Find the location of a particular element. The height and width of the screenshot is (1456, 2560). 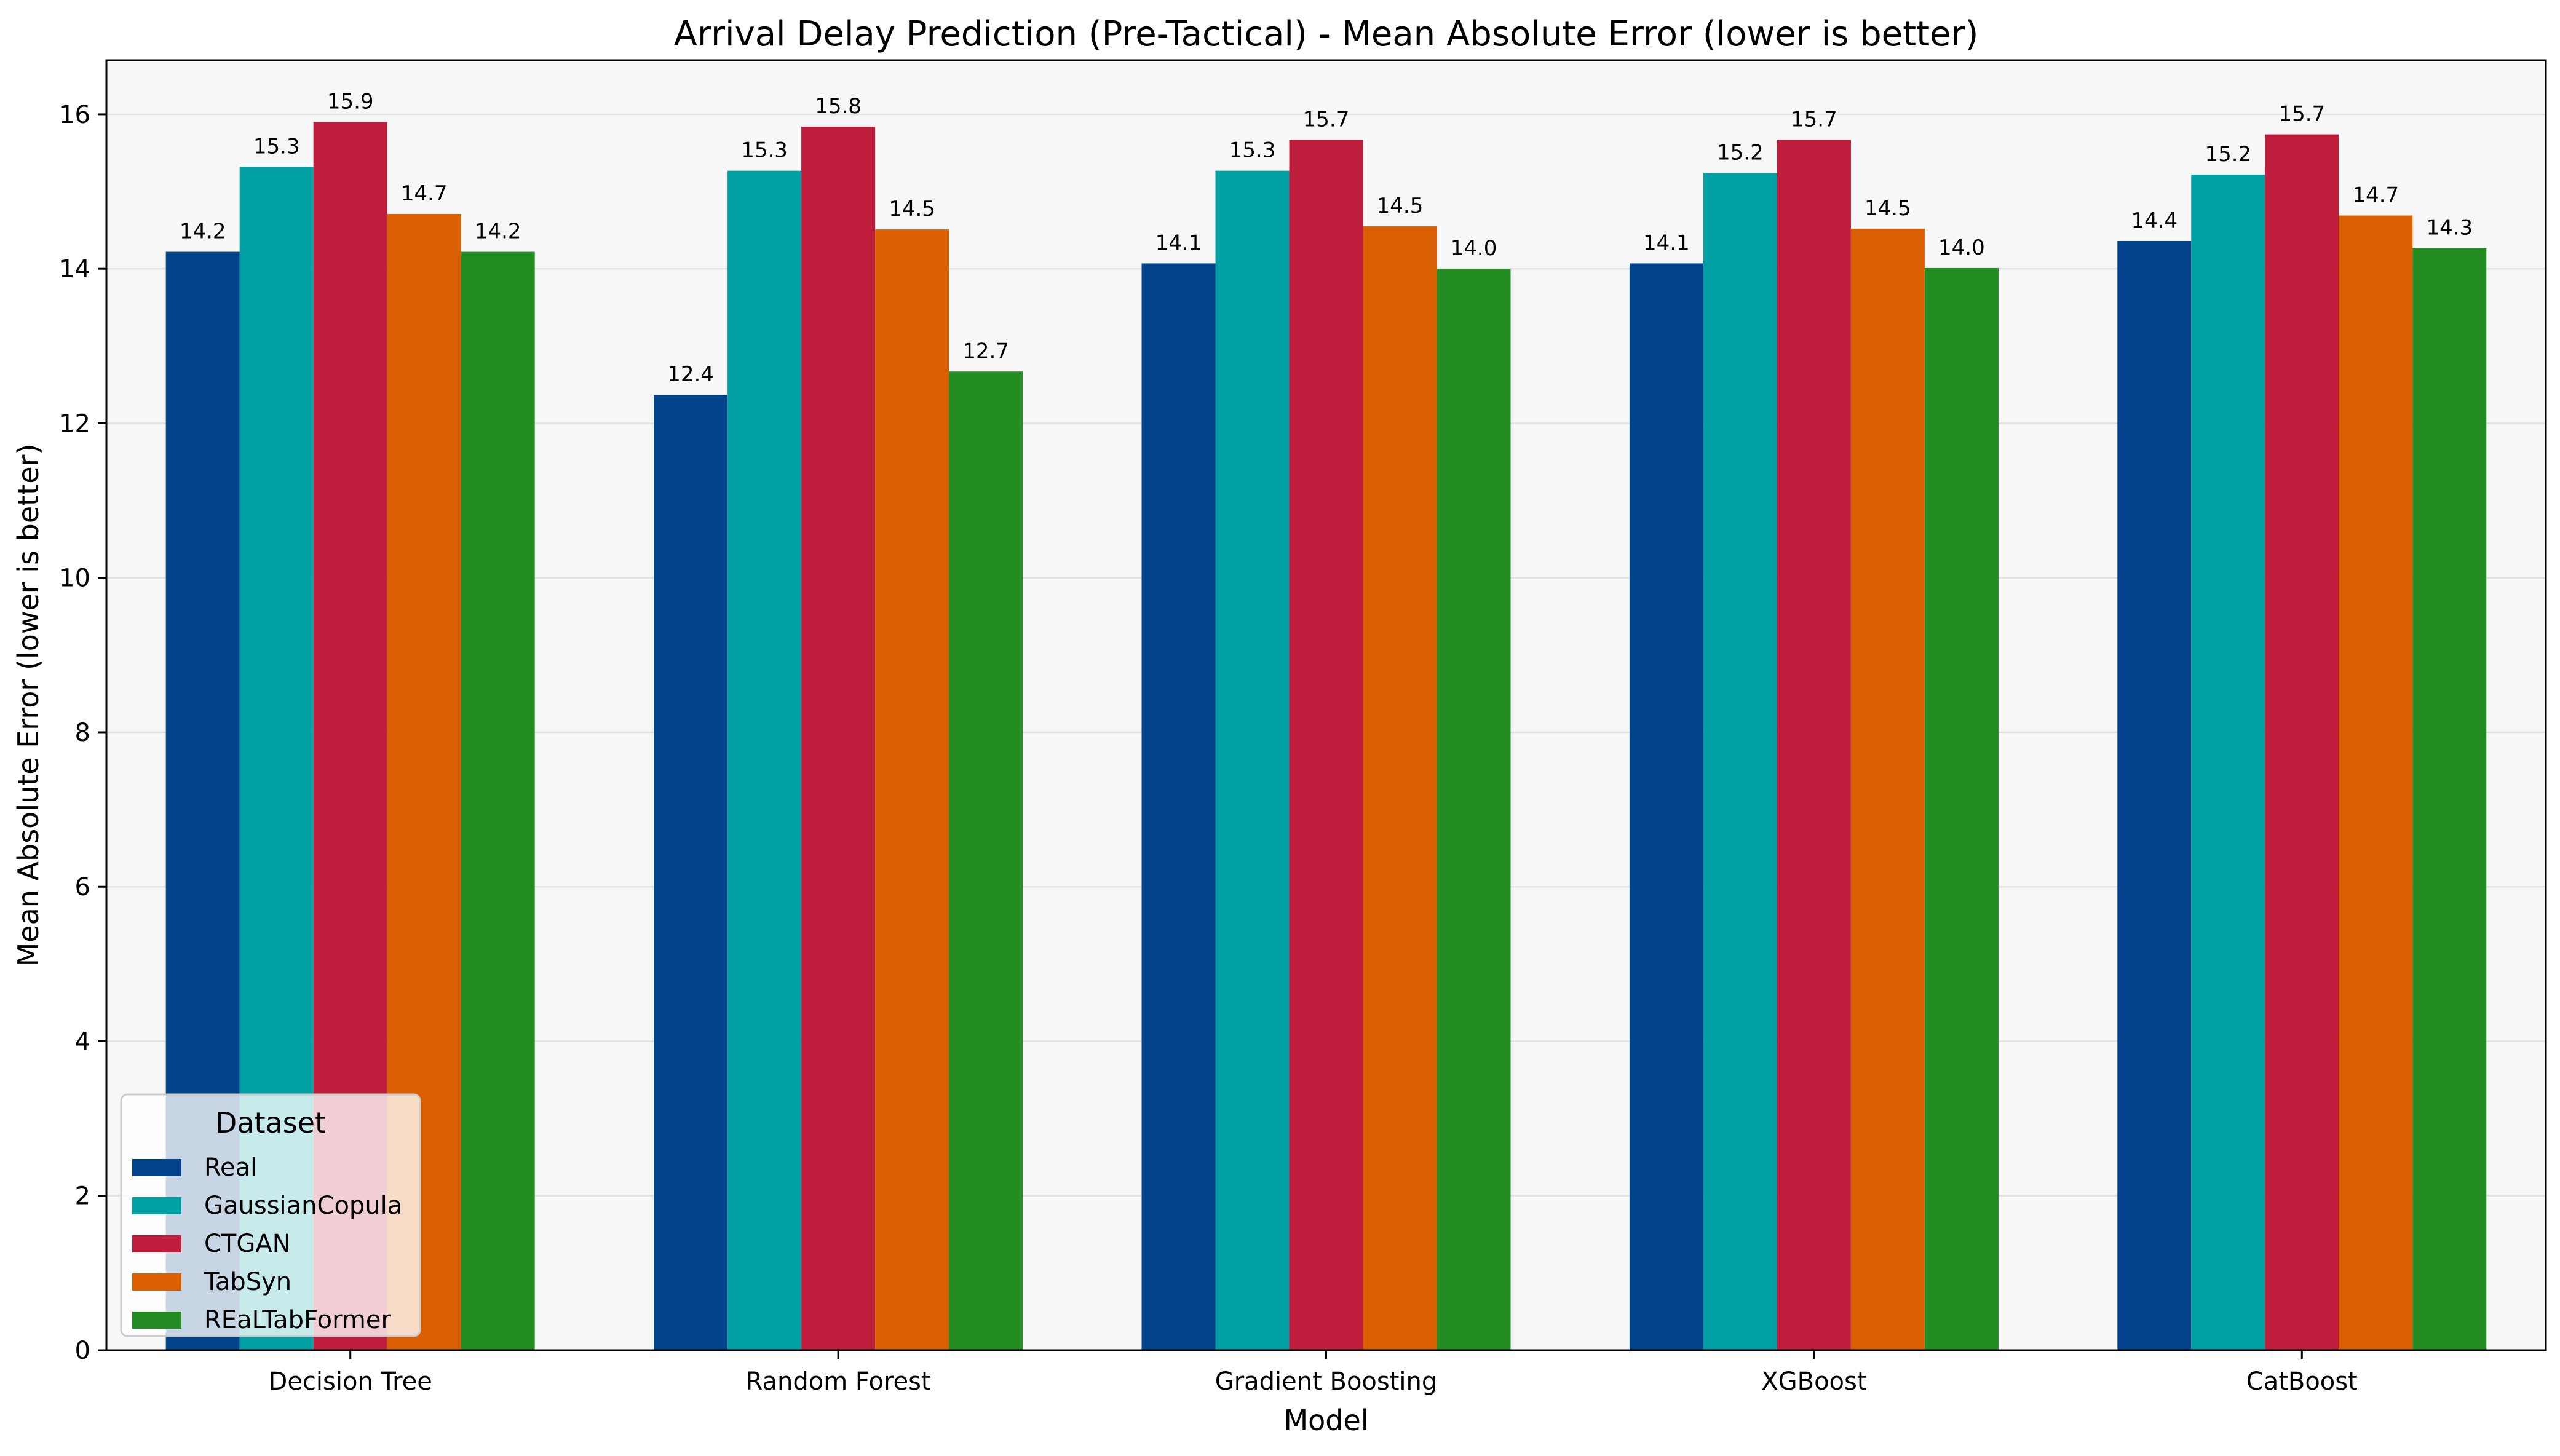

y-tick-label: 0 is located at coordinates (82, 1351).